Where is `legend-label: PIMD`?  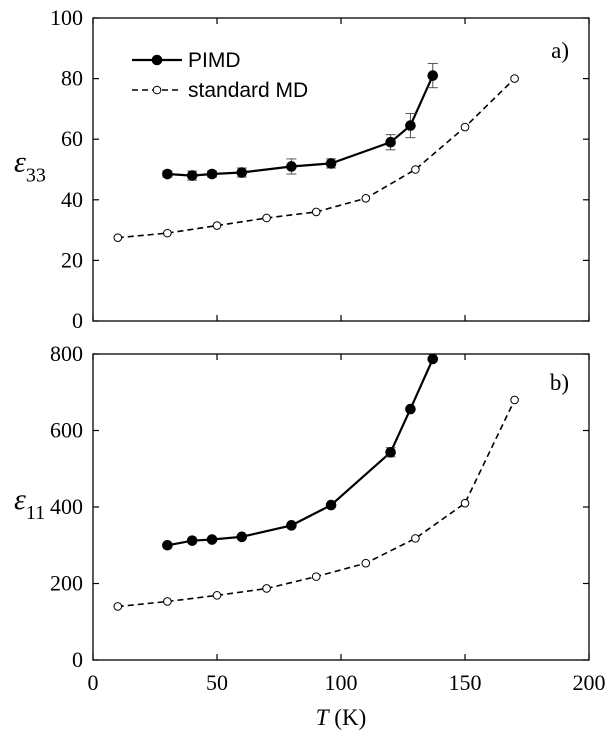
legend-label: PIMD is located at coordinates (214, 60).